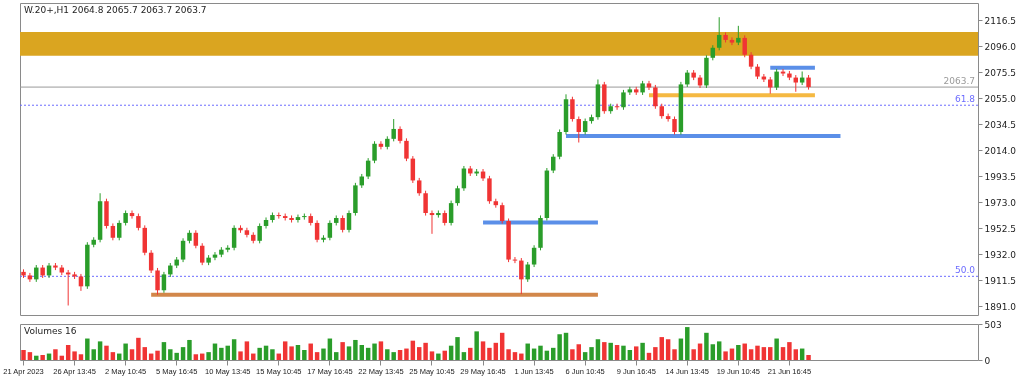 This screenshot has width=1024, height=376. What do you see at coordinates (1000, 280) in the screenshot?
I see `y-tick-label: 1911.5` at bounding box center [1000, 280].